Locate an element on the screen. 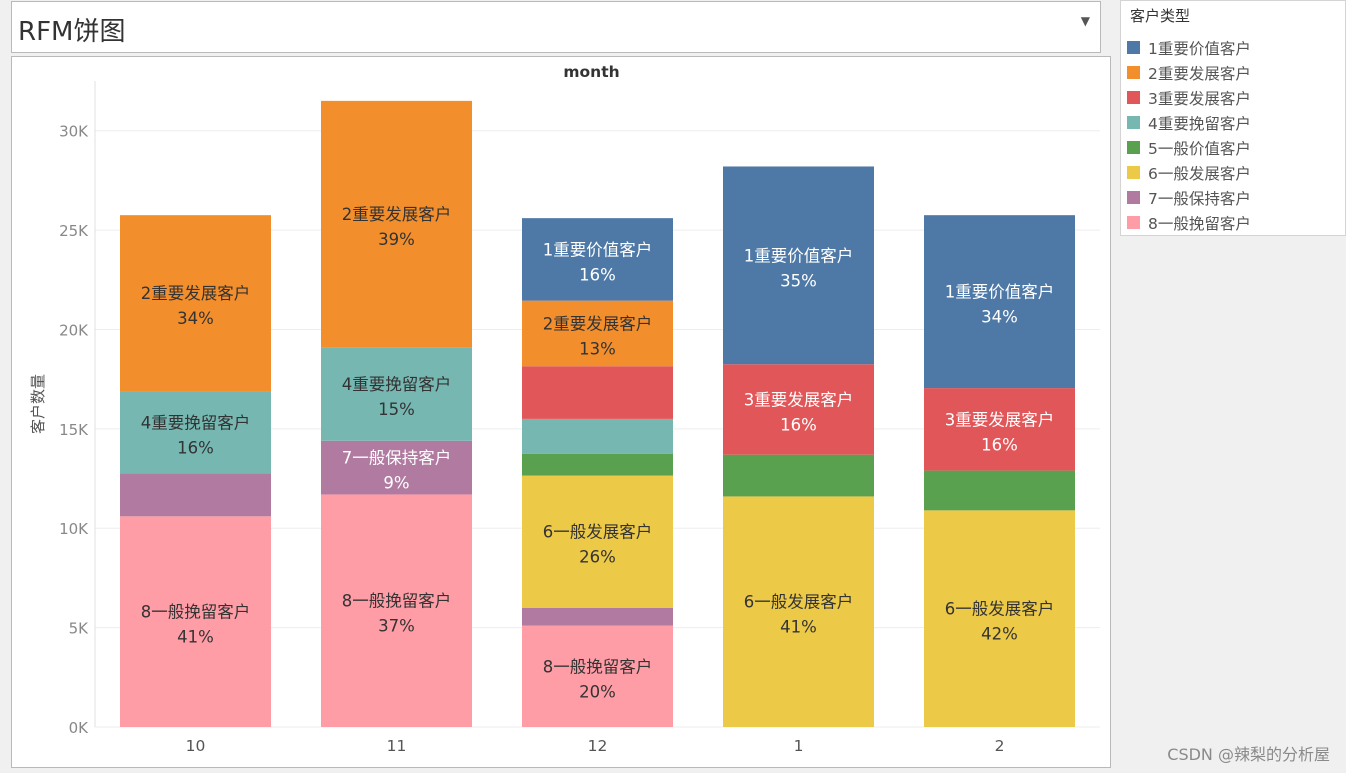 The height and width of the screenshot is (773, 1346). data-label: 6一般发展客户 41% is located at coordinates (799, 615).